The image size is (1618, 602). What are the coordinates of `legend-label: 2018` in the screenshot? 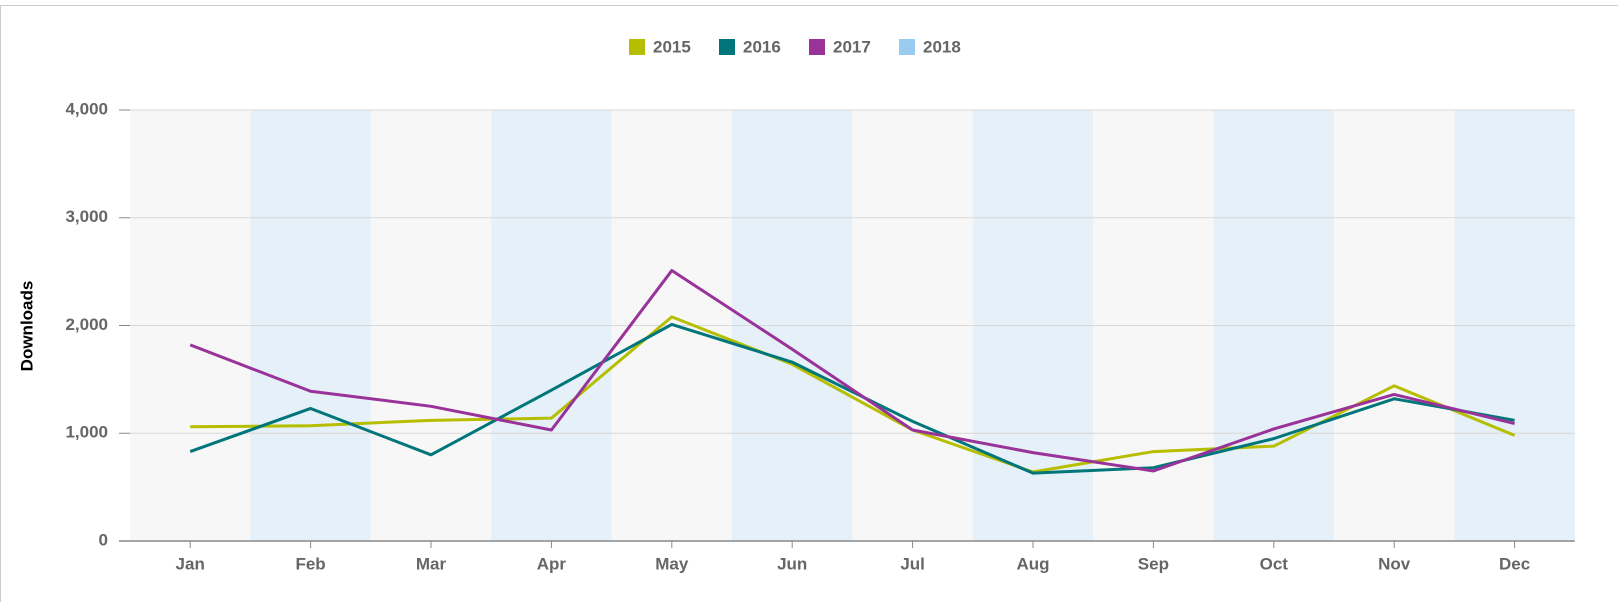 It's located at (942, 46).